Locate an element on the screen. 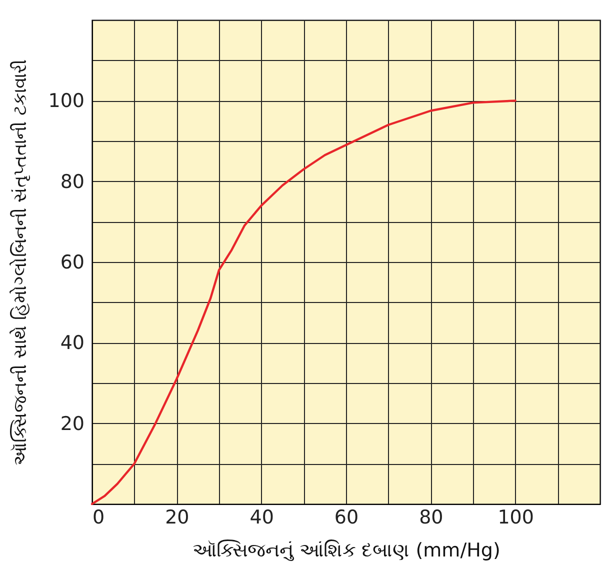  x-tick-label: 60 is located at coordinates (346, 517).